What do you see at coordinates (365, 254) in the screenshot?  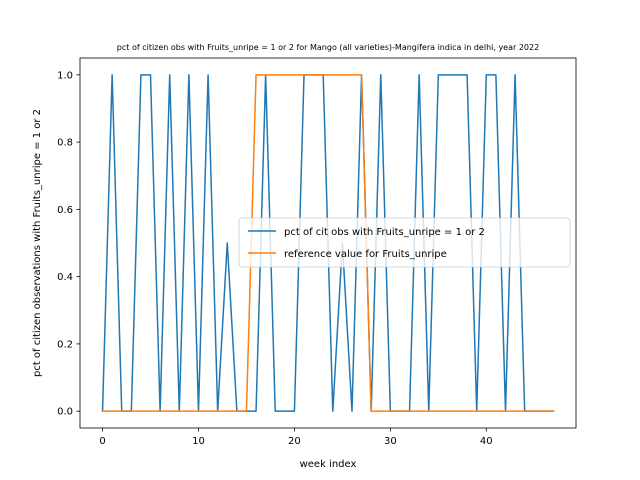 I see `legend-label-reference: reference value for Fruits_unripe` at bounding box center [365, 254].